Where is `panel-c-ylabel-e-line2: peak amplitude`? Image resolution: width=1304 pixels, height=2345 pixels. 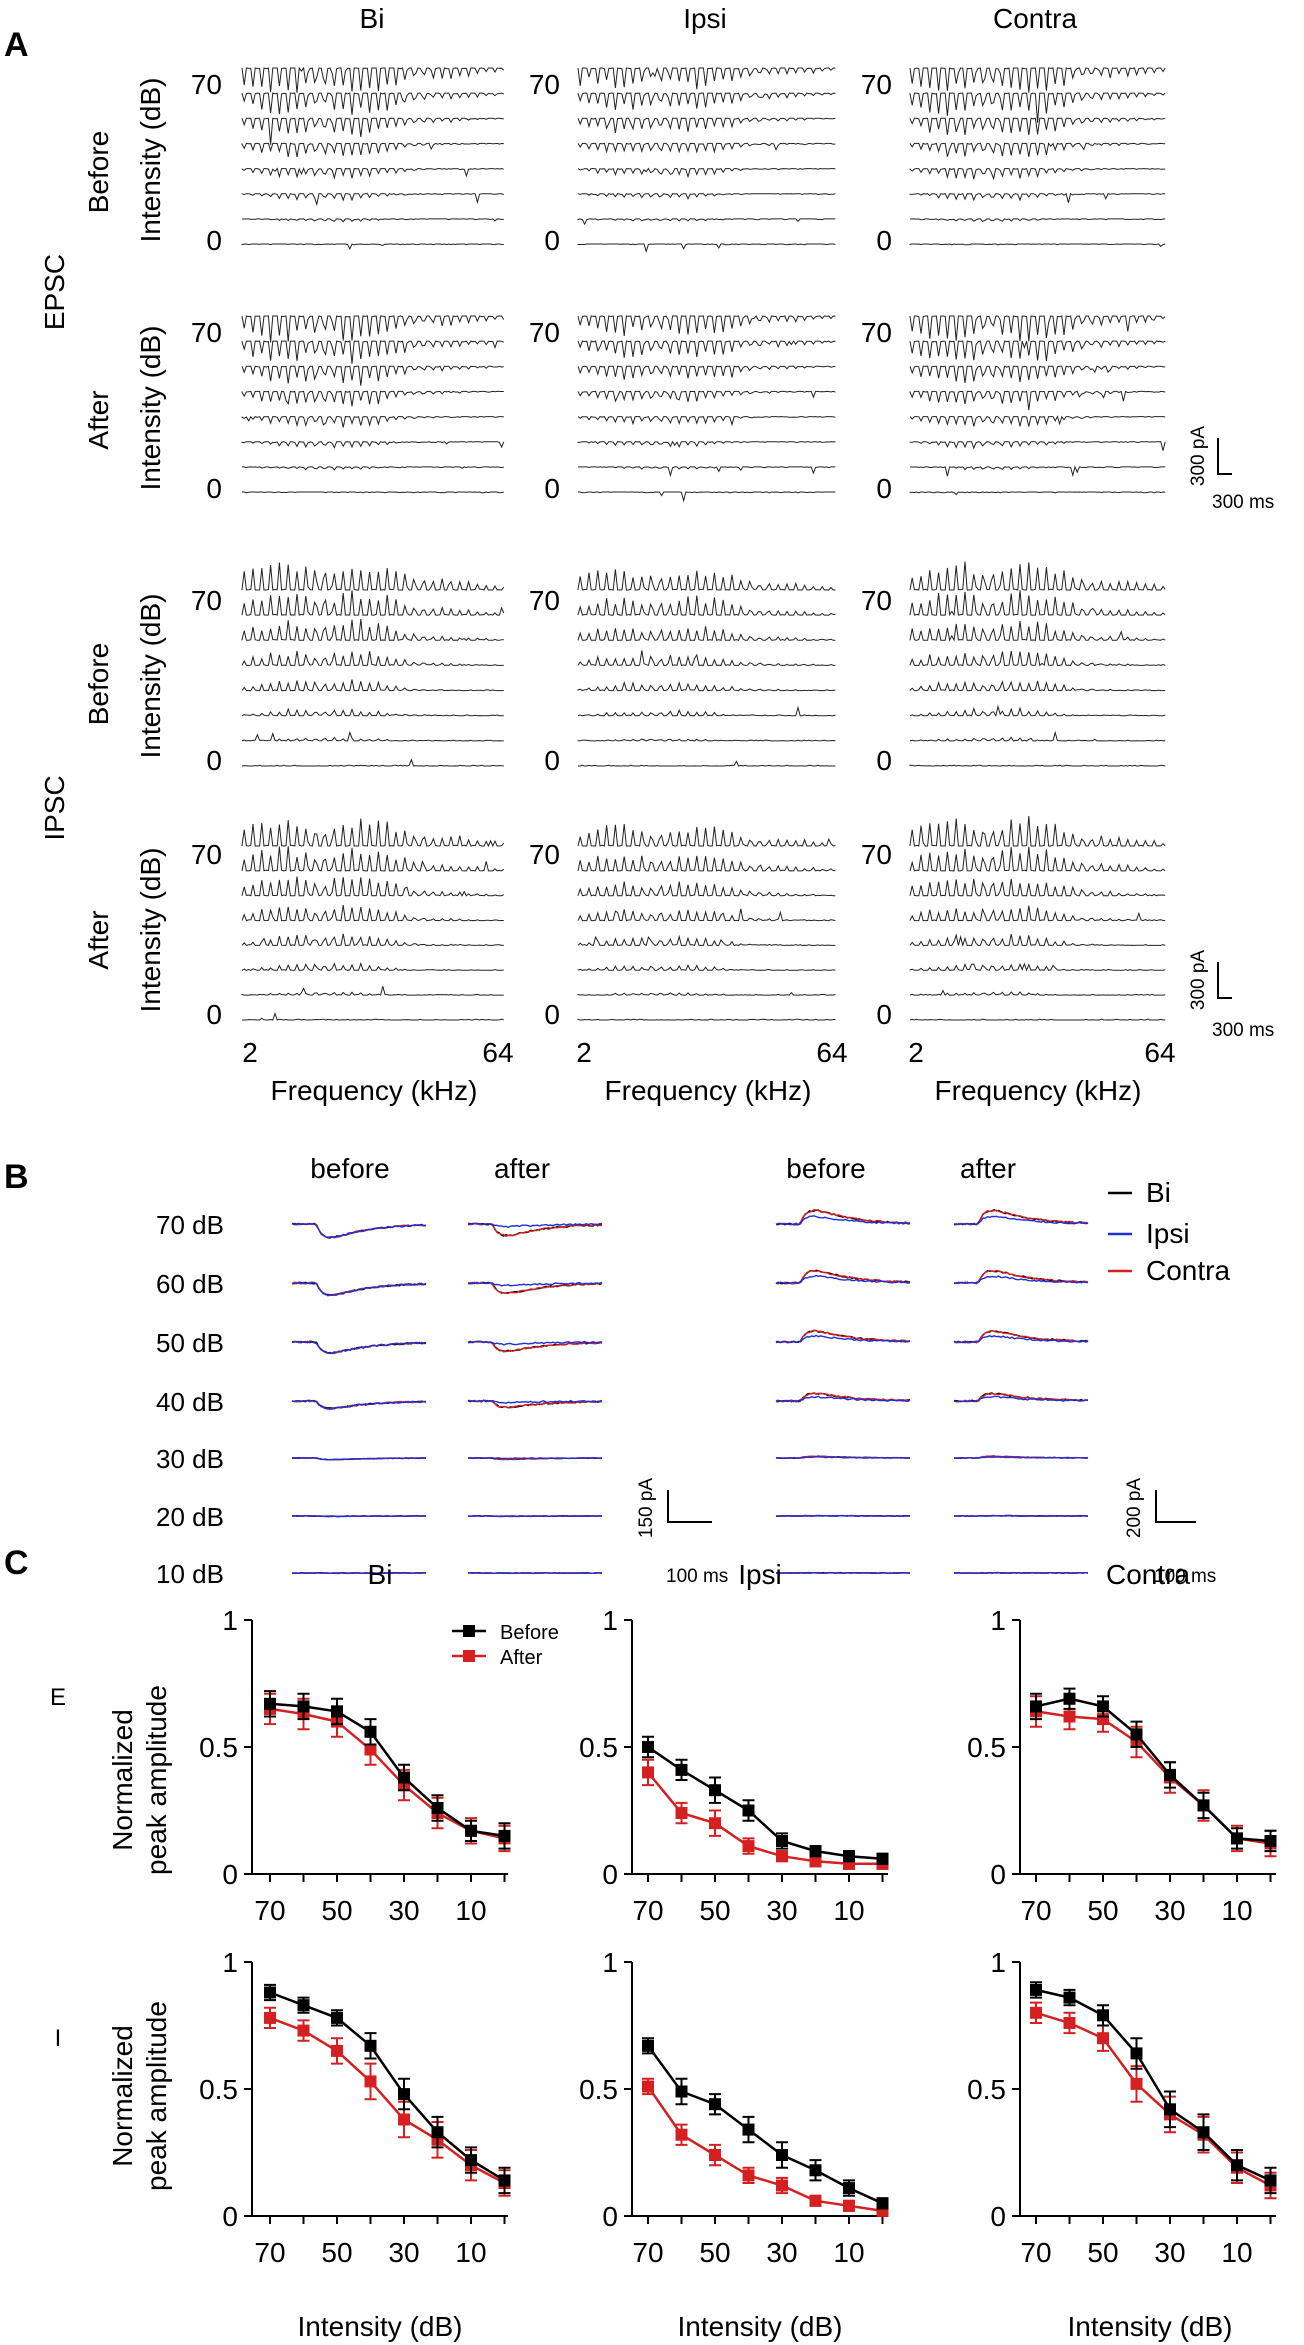 panel-c-ylabel-e-line2: peak amplitude is located at coordinates (156, 1780).